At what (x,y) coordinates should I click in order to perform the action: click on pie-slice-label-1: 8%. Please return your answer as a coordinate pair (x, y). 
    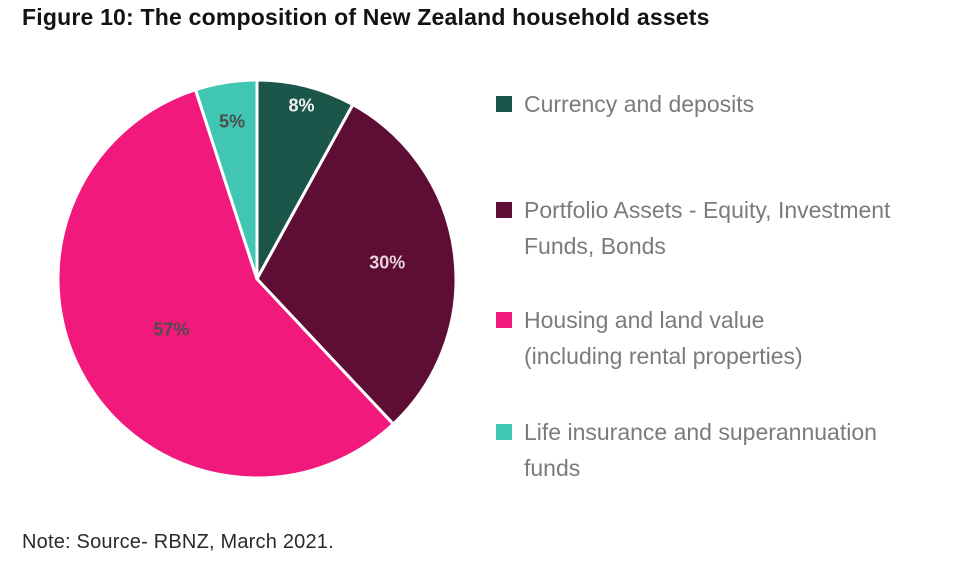
    Looking at the image, I should click on (301, 105).